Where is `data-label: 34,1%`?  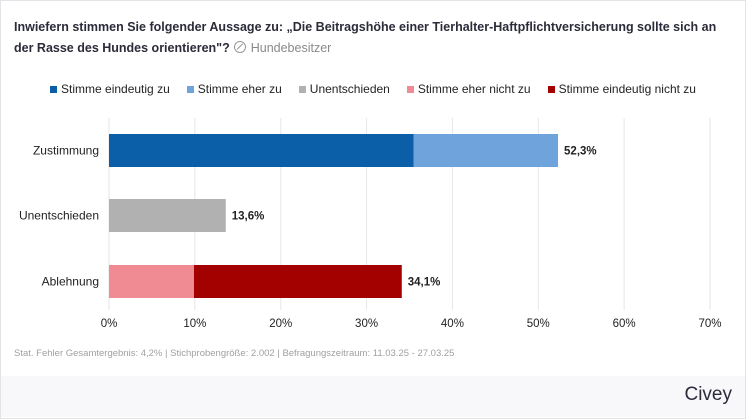
data-label: 34,1% is located at coordinates (424, 283).